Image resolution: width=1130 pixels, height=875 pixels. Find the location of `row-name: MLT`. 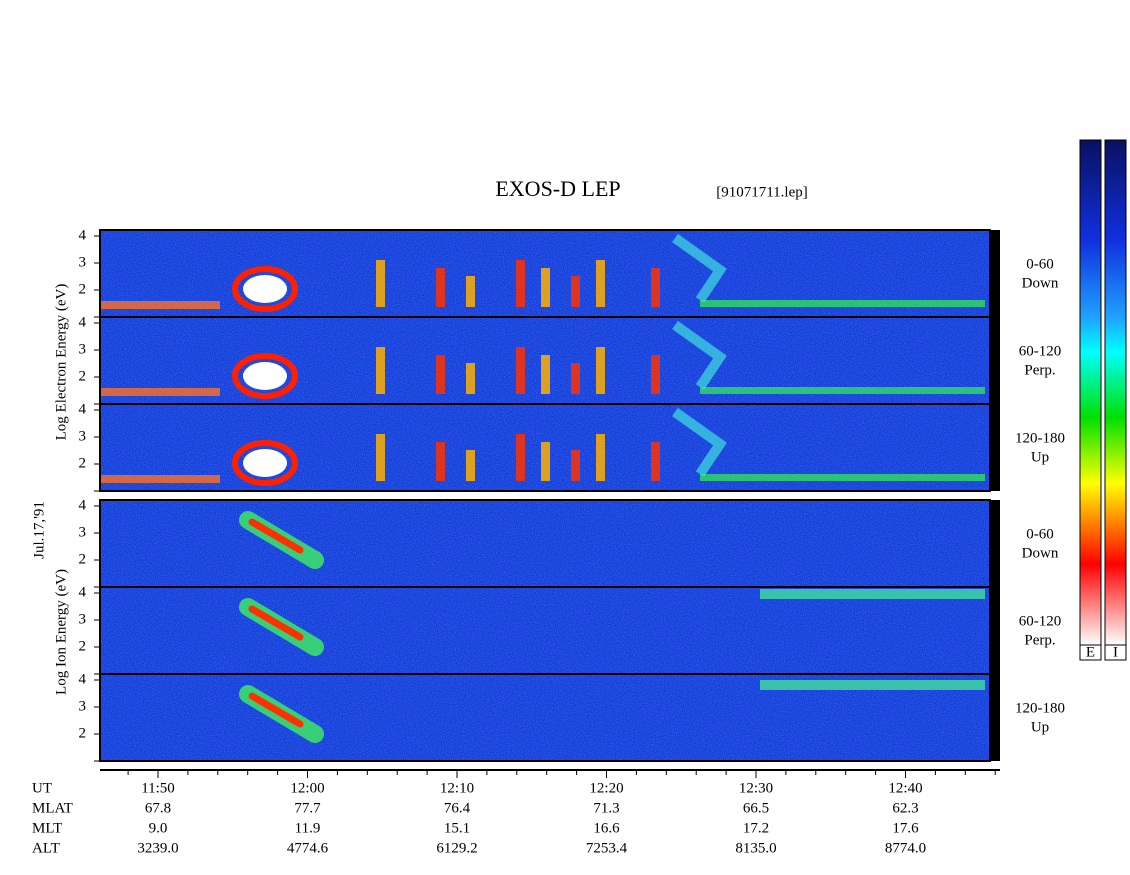

row-name: MLT is located at coordinates (47, 828).